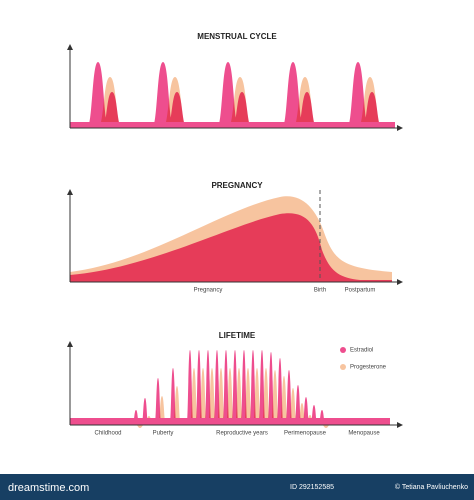 Image resolution: width=474 pixels, height=500 pixels. I want to click on footer-id: ID 292152585, so click(312, 487).